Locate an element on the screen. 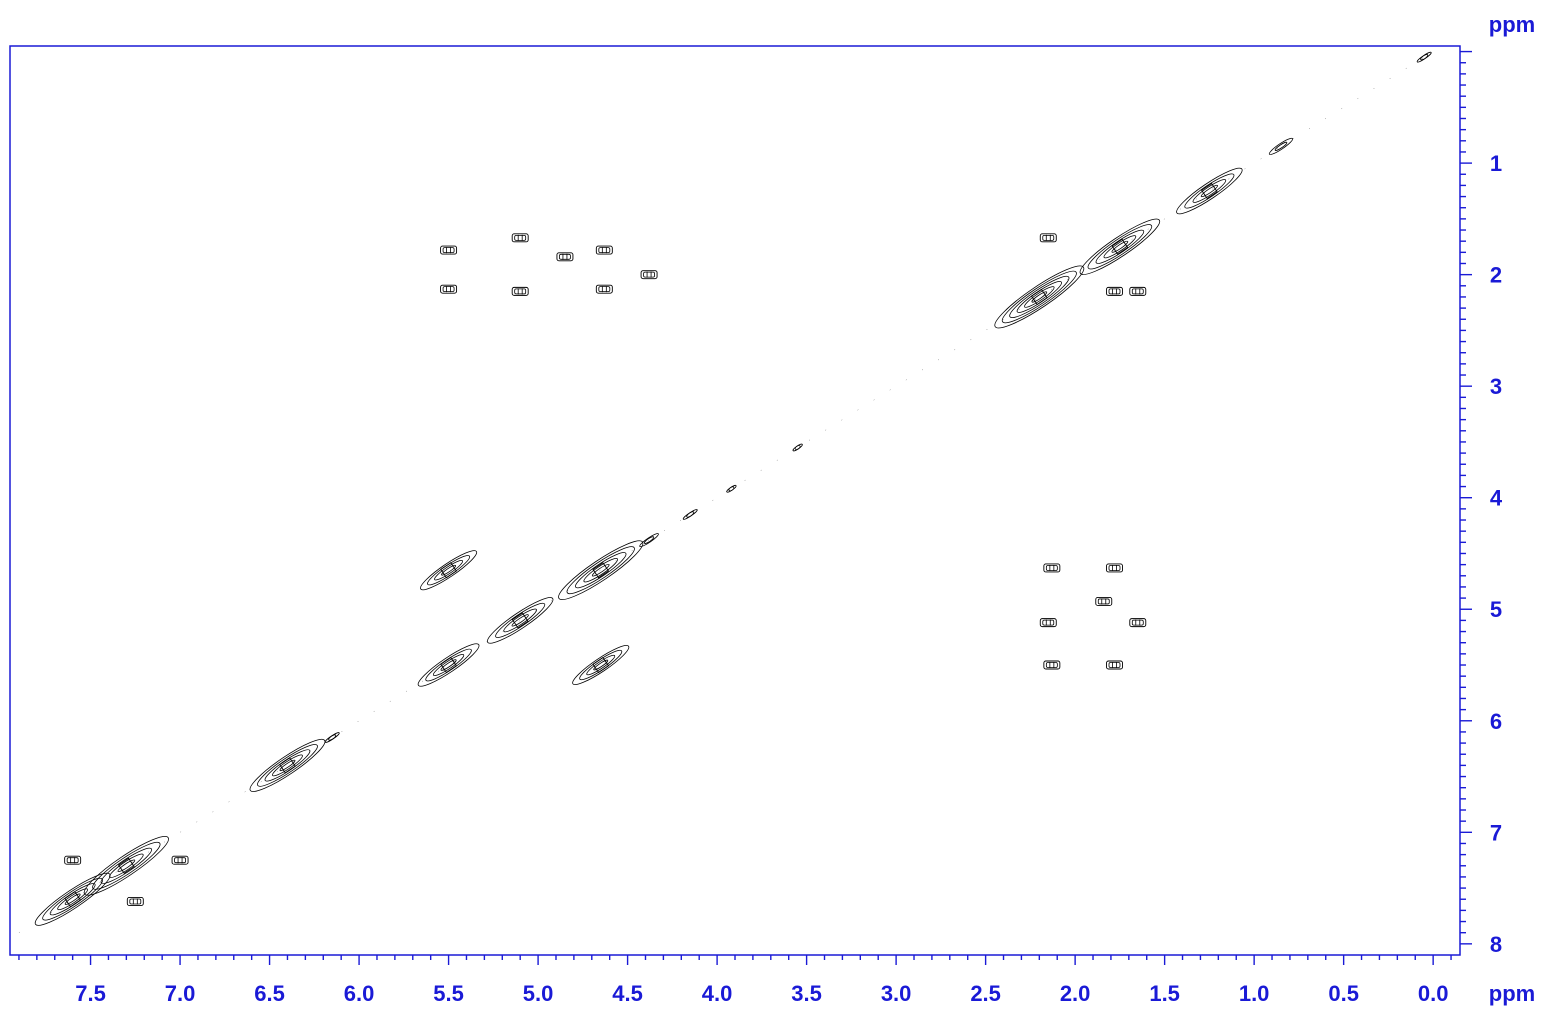  y-tick-label: 7 is located at coordinates (1496, 832).